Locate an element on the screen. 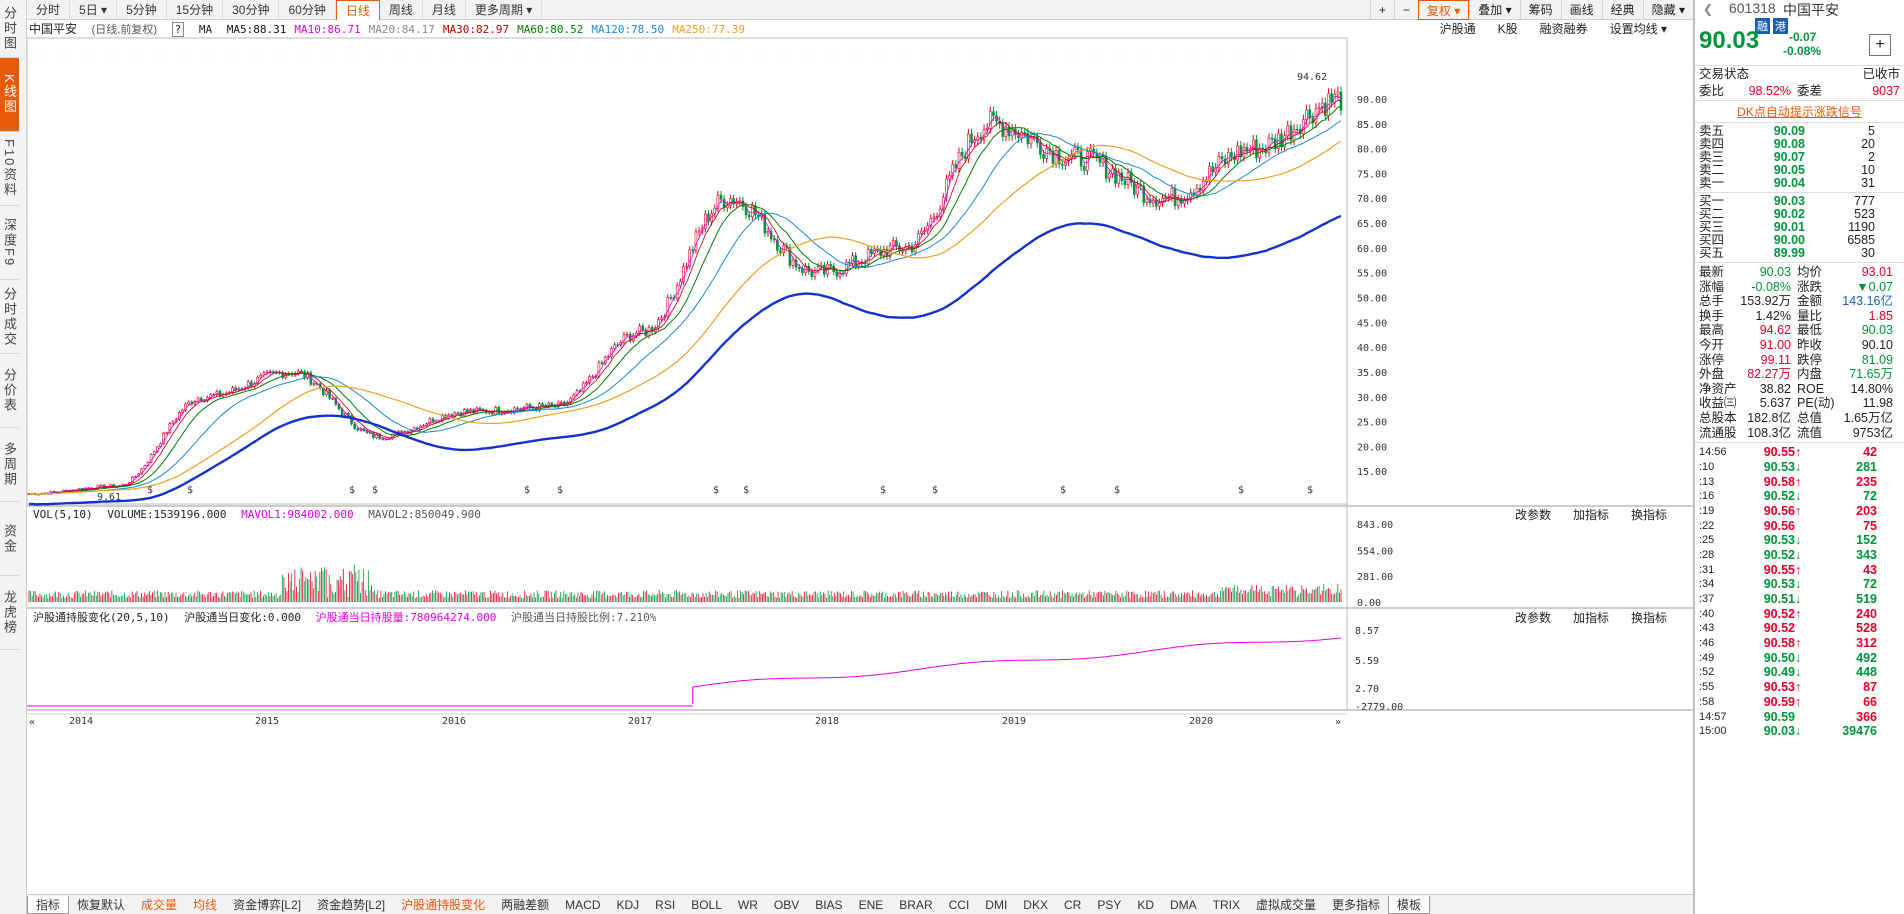 The image size is (1904, 914). help-icon: ? is located at coordinates (178, 29).